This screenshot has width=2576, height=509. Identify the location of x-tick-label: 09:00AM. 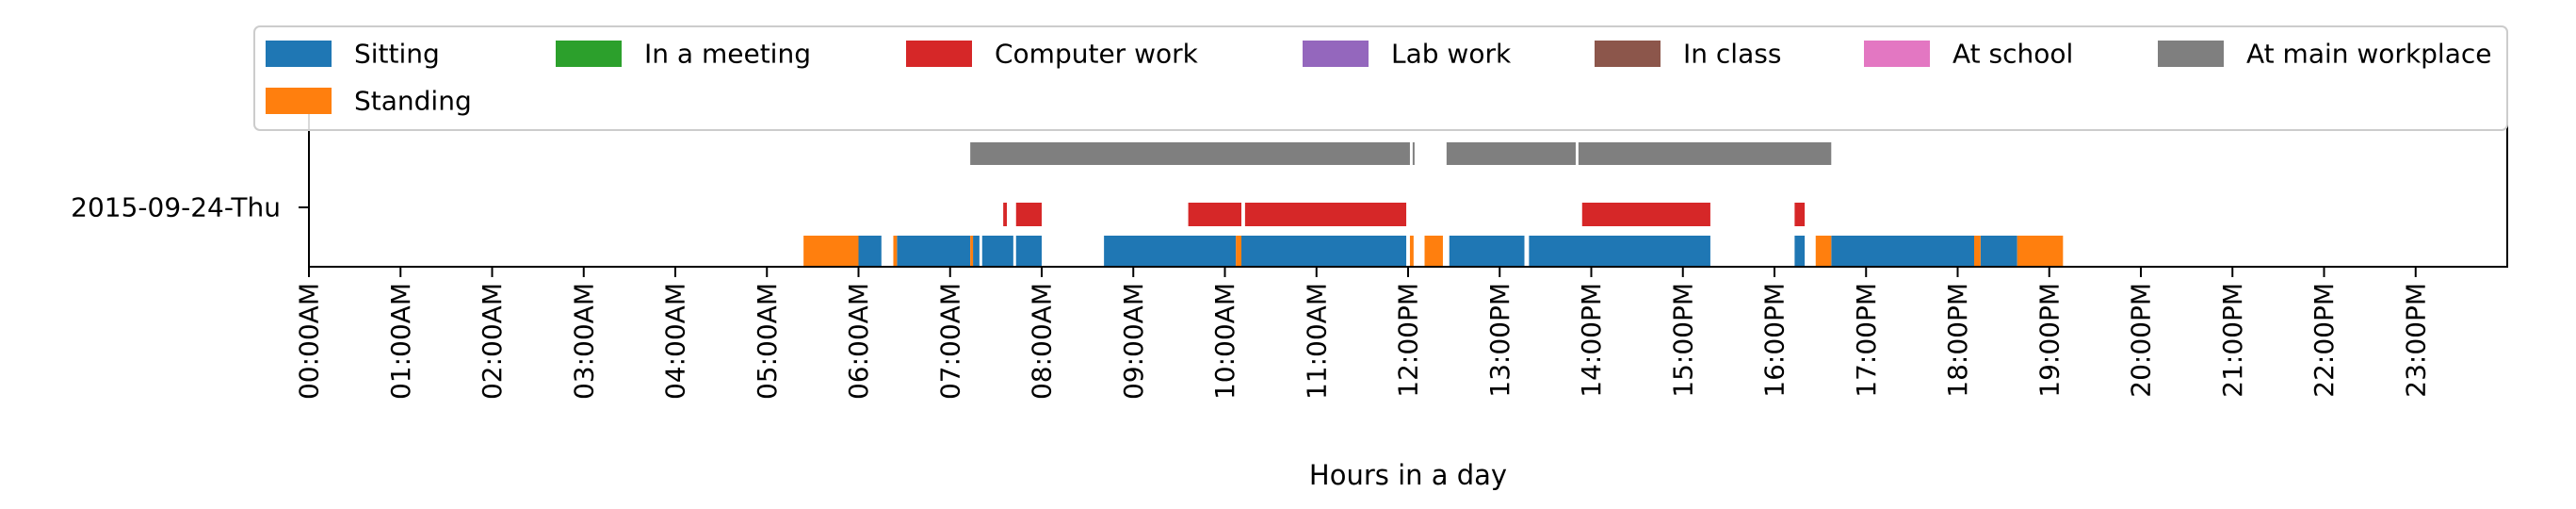
(1133, 341).